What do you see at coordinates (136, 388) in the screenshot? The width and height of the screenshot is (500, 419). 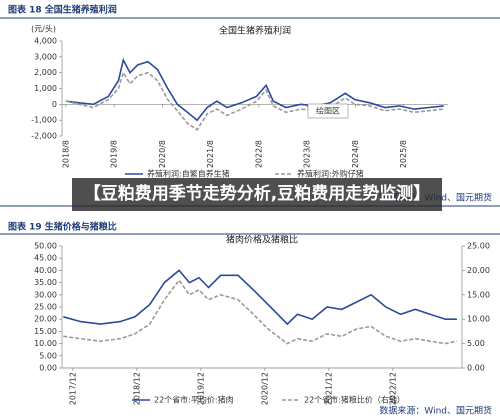 I see `x-tick-label: 2018/12` at bounding box center [136, 388].